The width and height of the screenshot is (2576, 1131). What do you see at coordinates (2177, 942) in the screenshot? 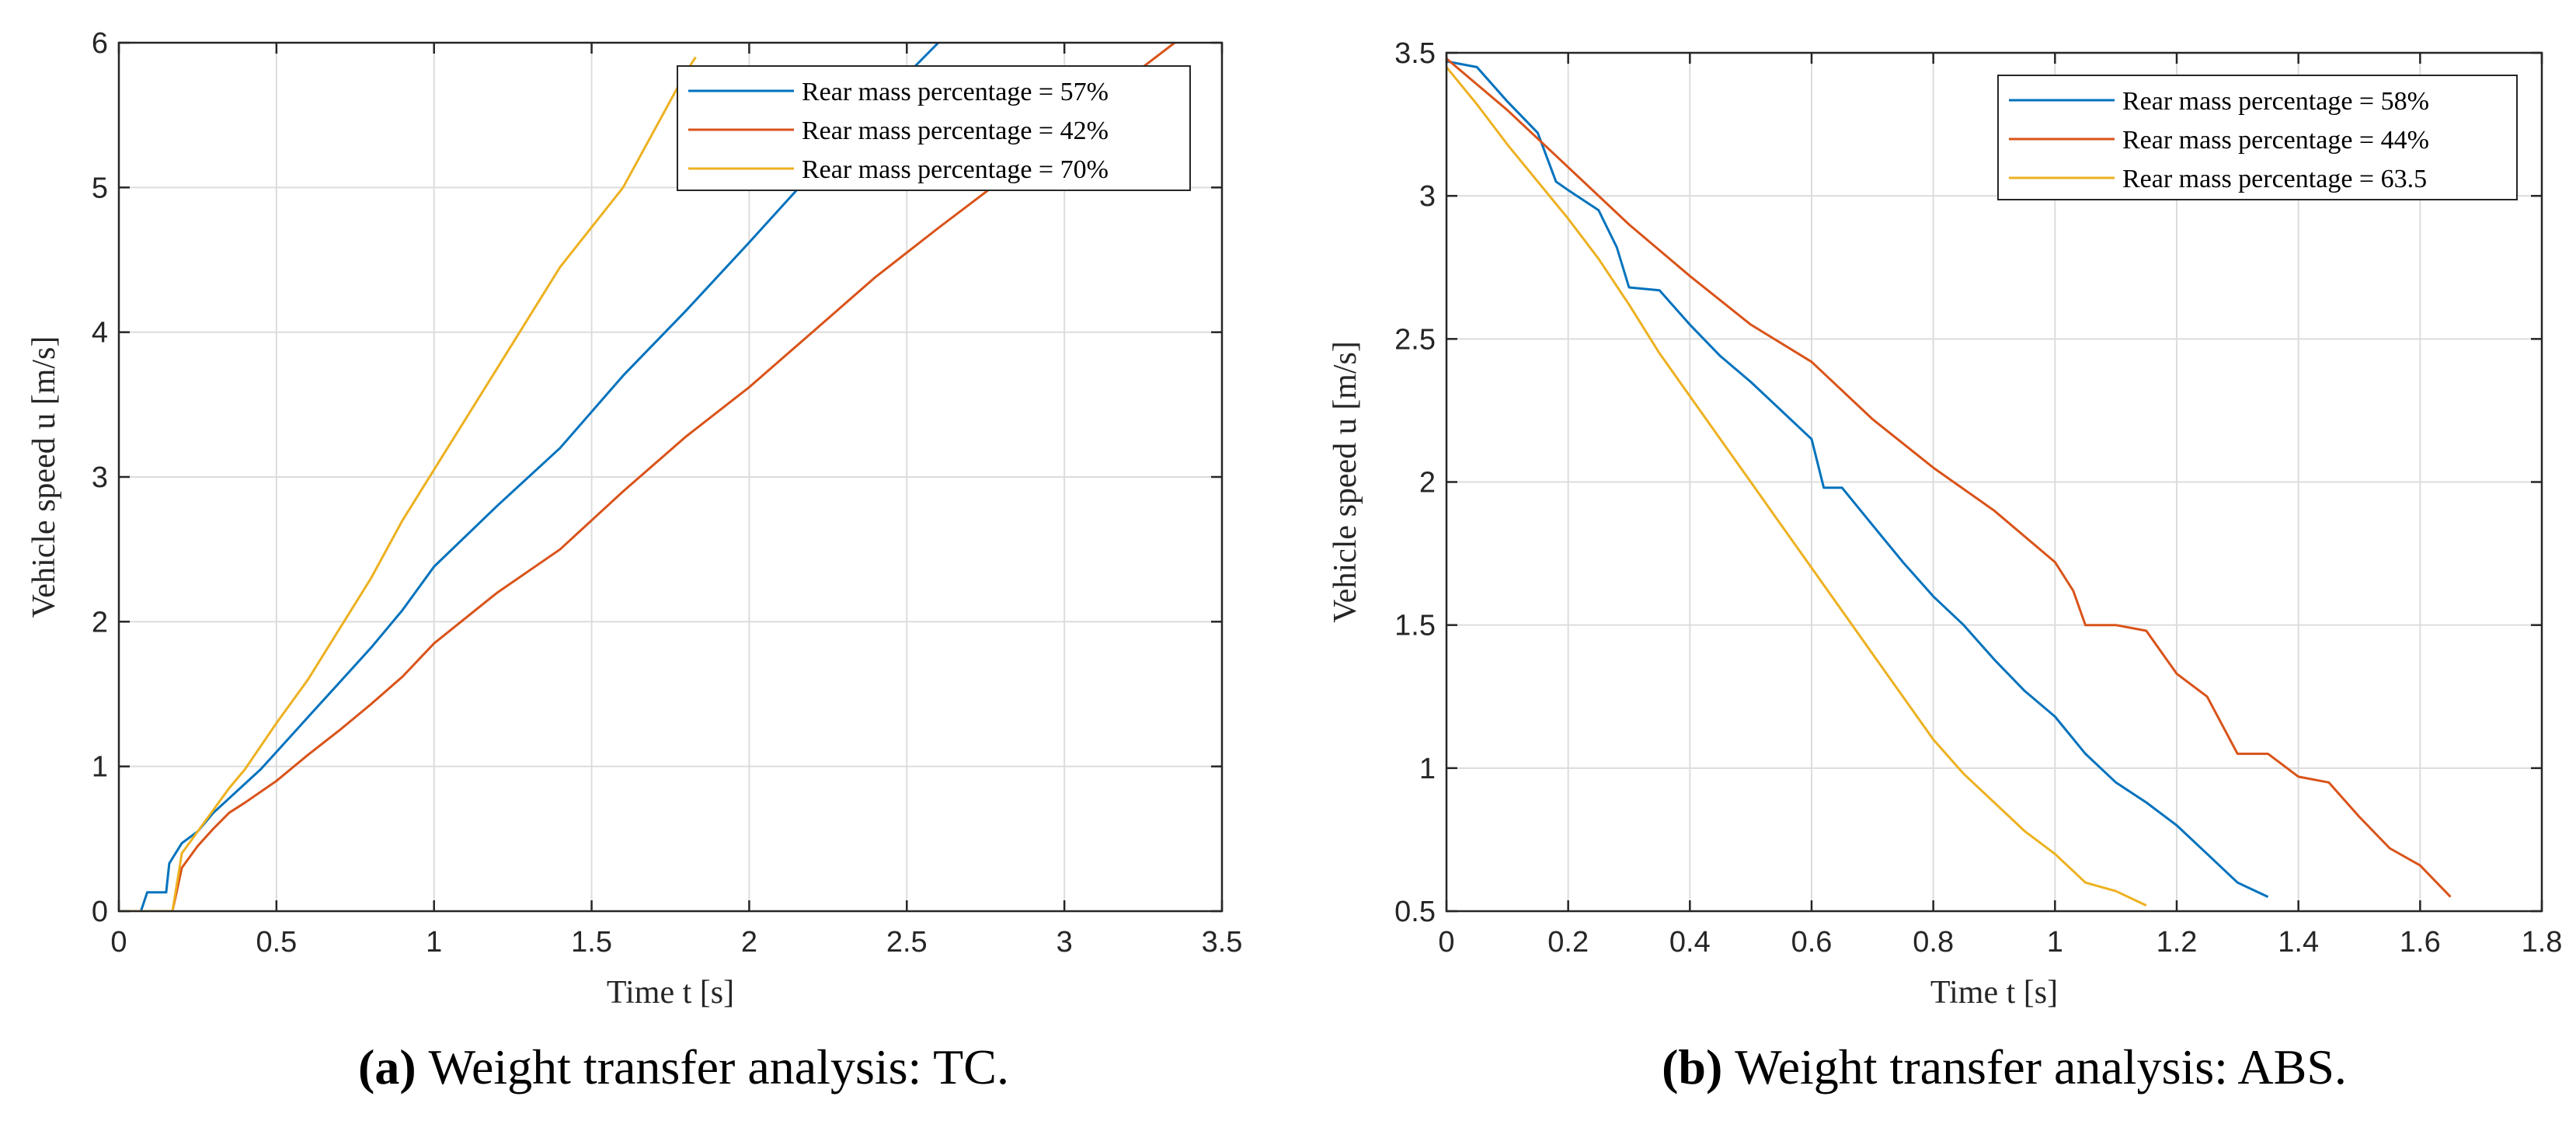
I see `x-tick-label: 1.2` at bounding box center [2177, 942].